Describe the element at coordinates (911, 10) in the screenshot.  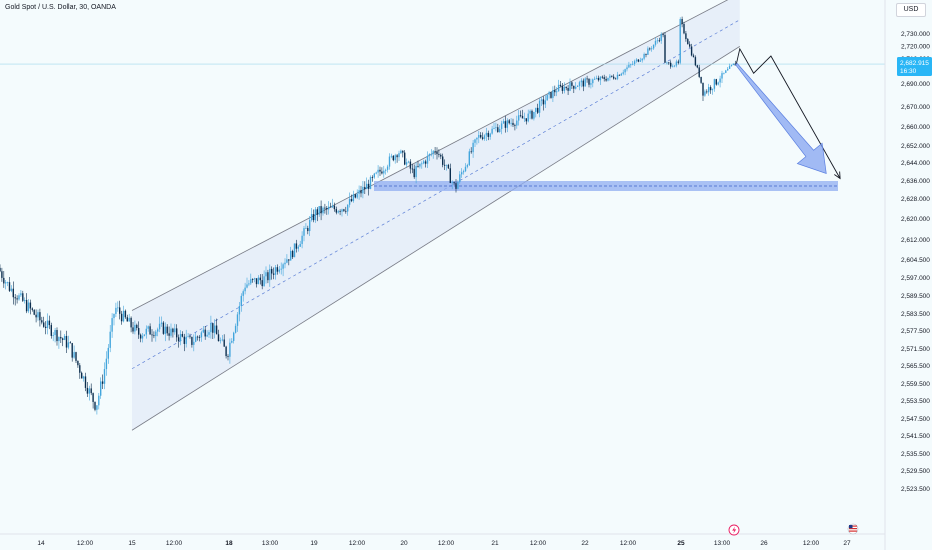
I see `currency-button: USD` at that location.